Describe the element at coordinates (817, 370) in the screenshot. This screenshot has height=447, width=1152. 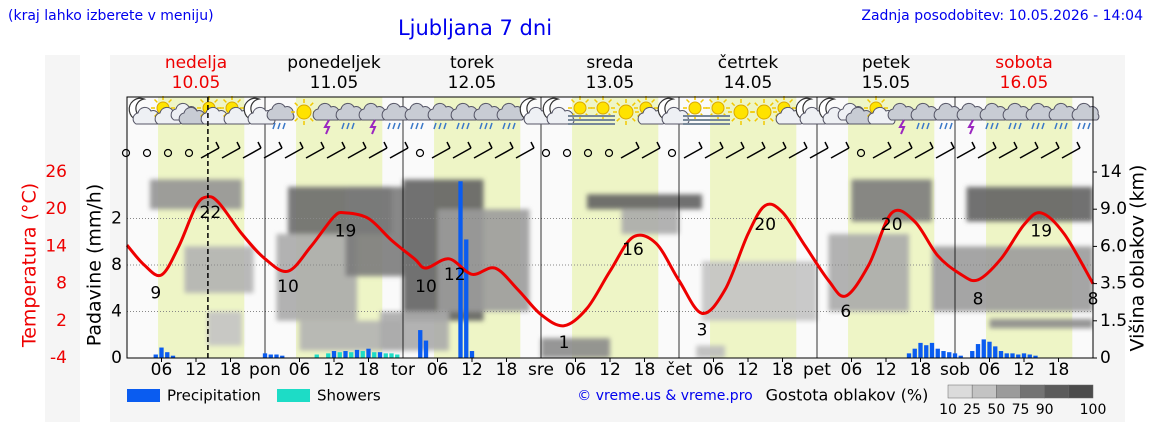
I see `x-tick-label: pet` at that location.